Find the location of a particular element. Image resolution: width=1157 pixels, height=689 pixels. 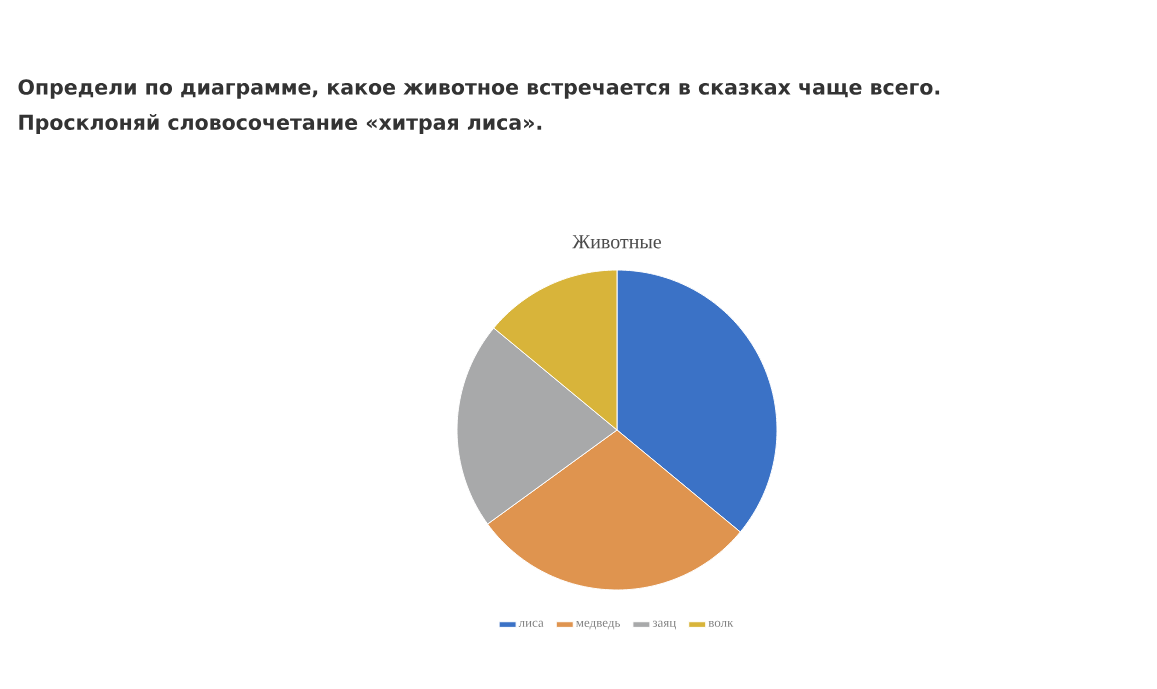

legend-label: лиса is located at coordinates (531, 623).